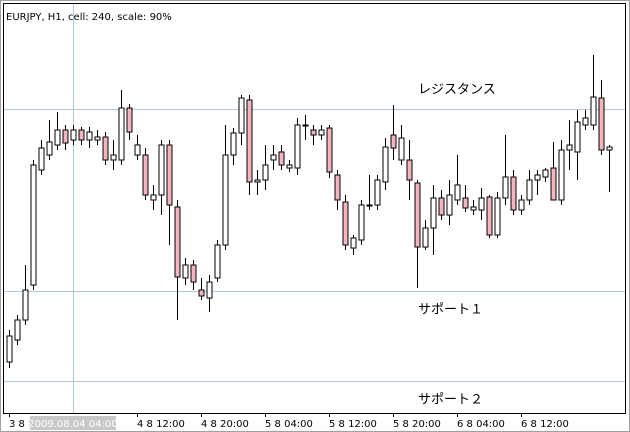 The image size is (630, 432). Describe the element at coordinates (353, 424) in the screenshot. I see `x-tick-label: 5 8 12:00` at that location.